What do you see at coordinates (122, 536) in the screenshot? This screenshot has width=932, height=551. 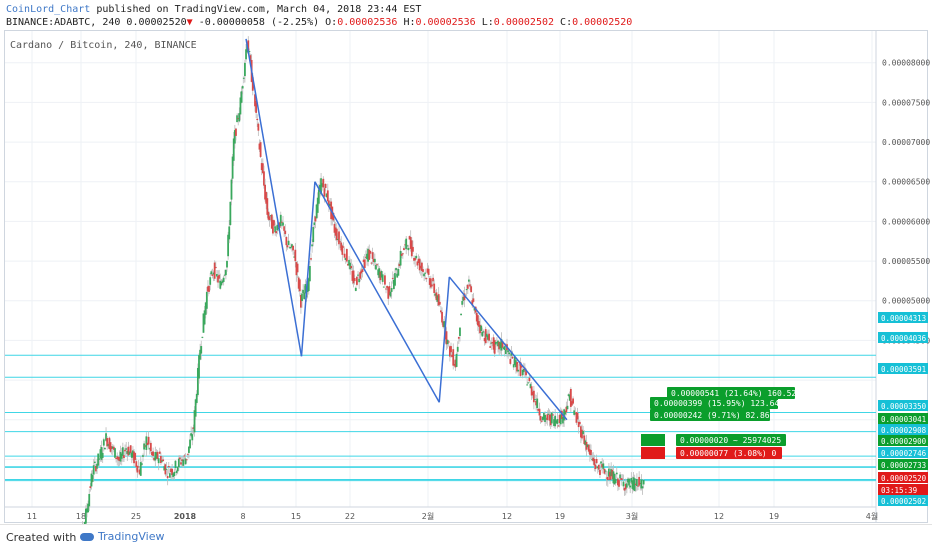 I see `tradingview-logo: TradingView` at bounding box center [122, 536].